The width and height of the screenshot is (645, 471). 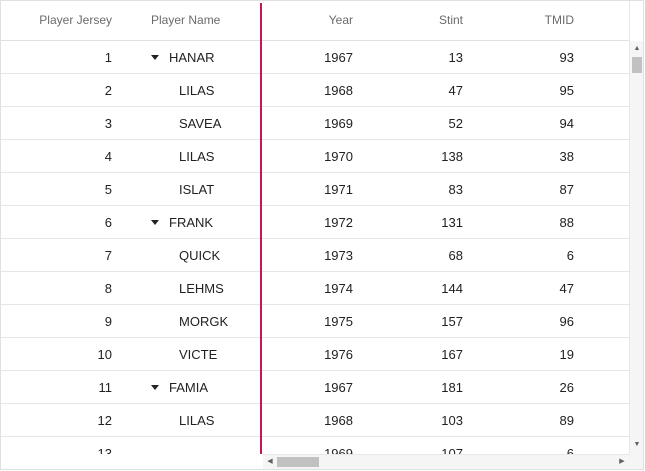 What do you see at coordinates (189, 387) in the screenshot?
I see `player-name-text: FAMIA` at bounding box center [189, 387].